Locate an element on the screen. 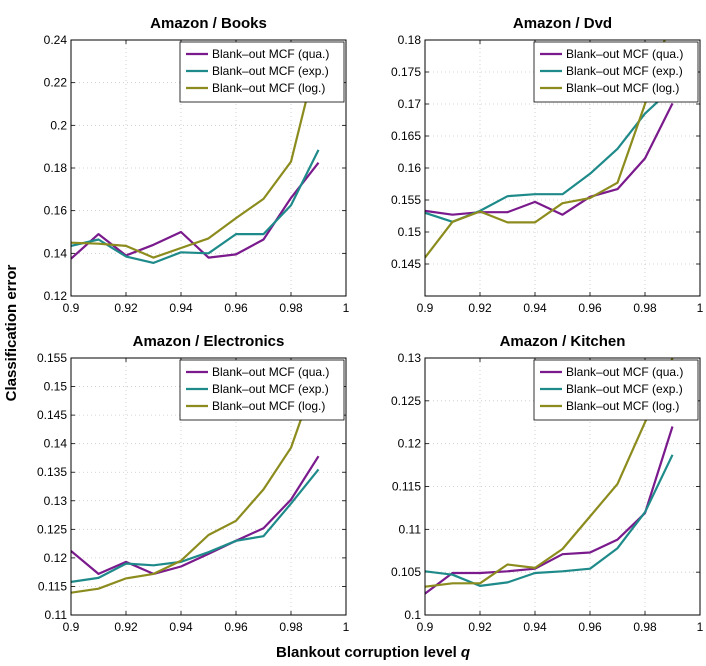 Image resolution: width=706 pixels, height=666 pixels. chart-title: Amazon / Kitchen is located at coordinates (563, 341).